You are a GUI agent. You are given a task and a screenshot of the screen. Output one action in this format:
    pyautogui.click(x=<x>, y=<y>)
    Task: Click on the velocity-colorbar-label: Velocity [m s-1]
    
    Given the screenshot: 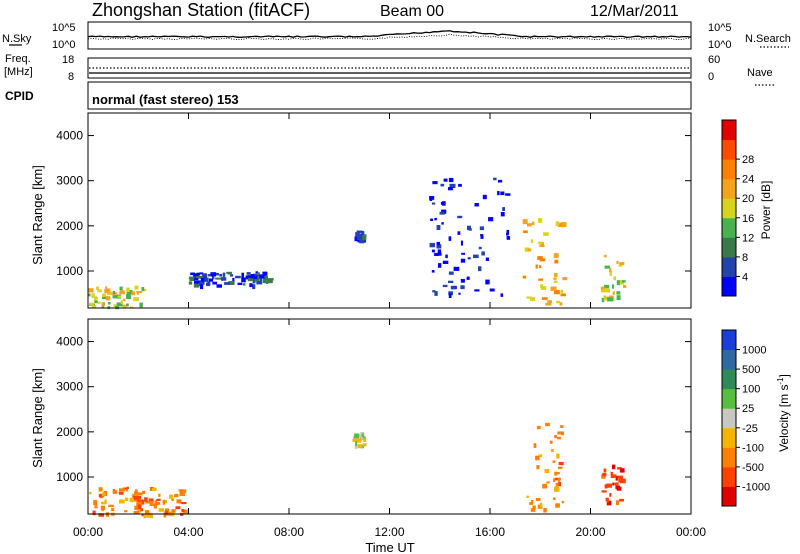 What is the action you would take?
    pyautogui.click(x=783, y=413)
    